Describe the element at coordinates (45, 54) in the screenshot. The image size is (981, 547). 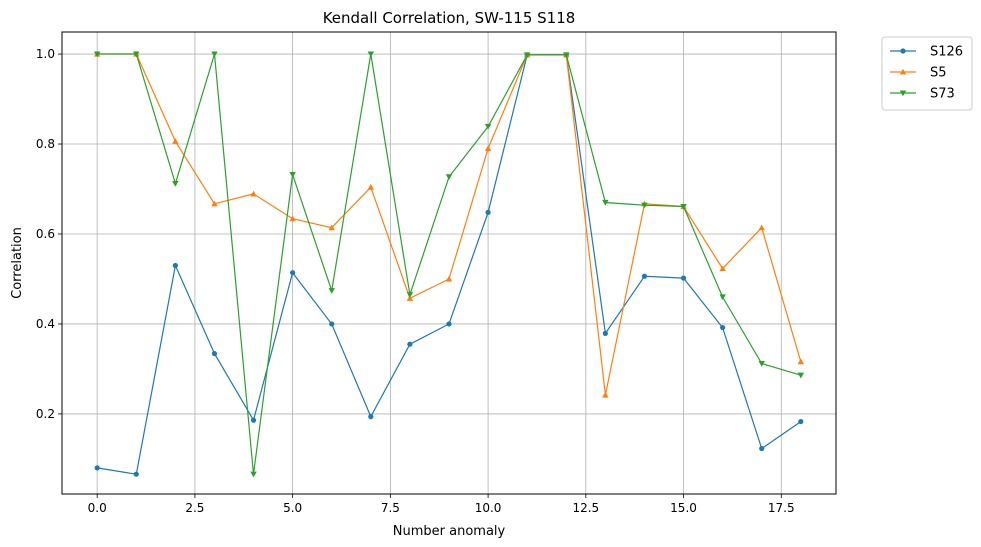
I see `y-tick-label: 1.0` at that location.